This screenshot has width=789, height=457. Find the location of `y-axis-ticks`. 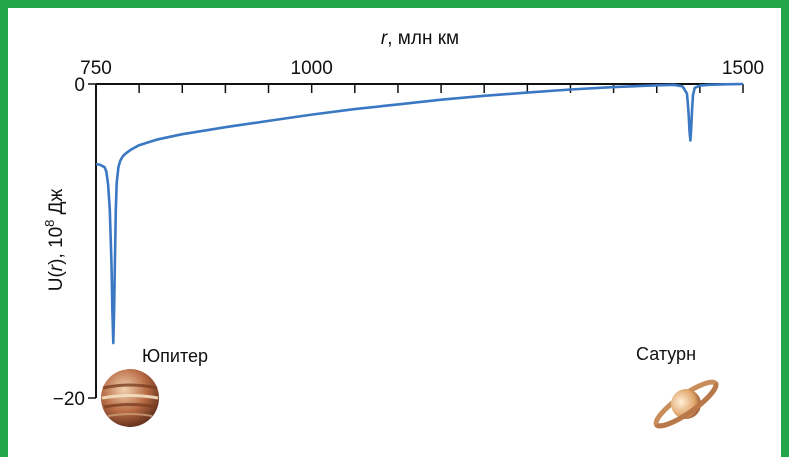

y-axis-ticks is located at coordinates (92, 241).